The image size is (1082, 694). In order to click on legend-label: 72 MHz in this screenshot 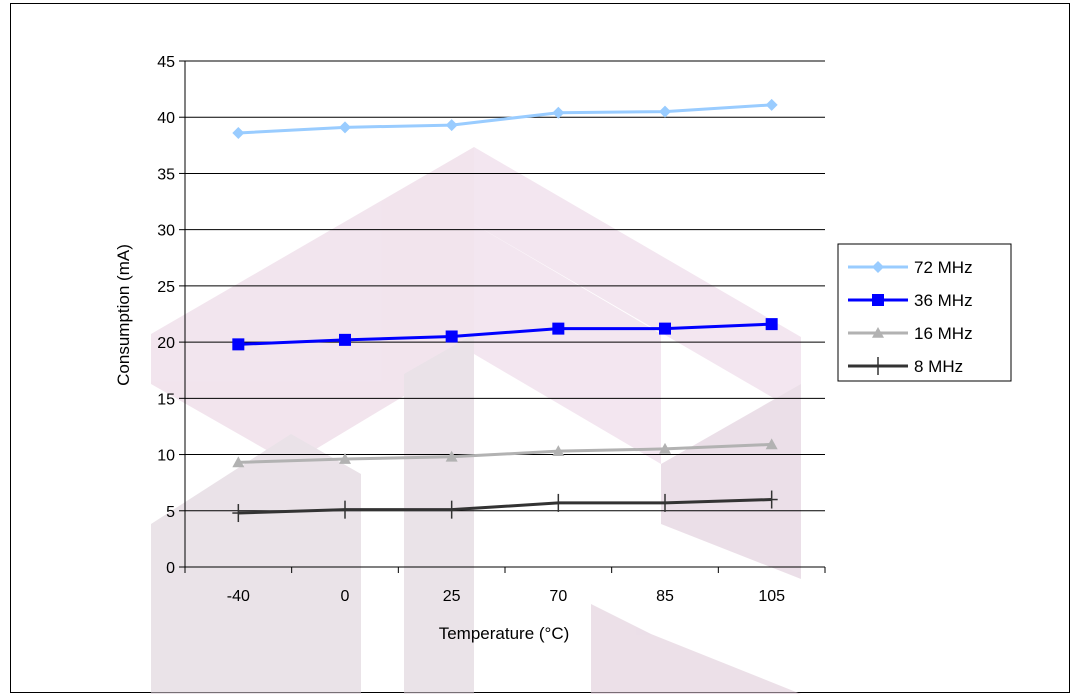, I will do `click(943, 267)`.